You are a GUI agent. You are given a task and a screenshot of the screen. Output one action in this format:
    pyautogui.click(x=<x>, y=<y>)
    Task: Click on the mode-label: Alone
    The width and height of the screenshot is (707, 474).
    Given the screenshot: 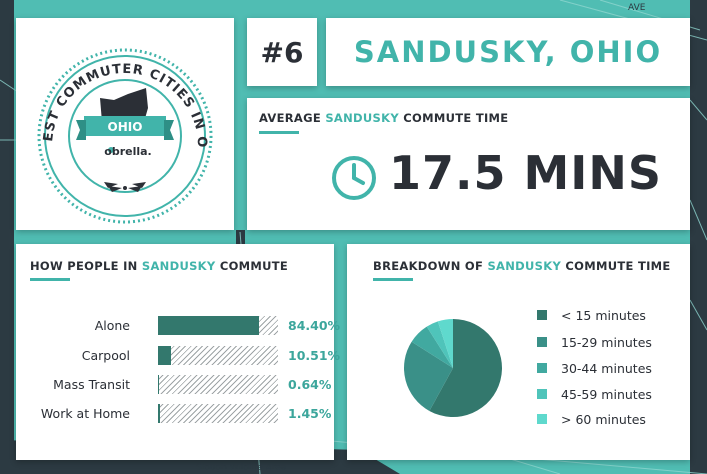 What is the action you would take?
    pyautogui.click(x=112, y=325)
    